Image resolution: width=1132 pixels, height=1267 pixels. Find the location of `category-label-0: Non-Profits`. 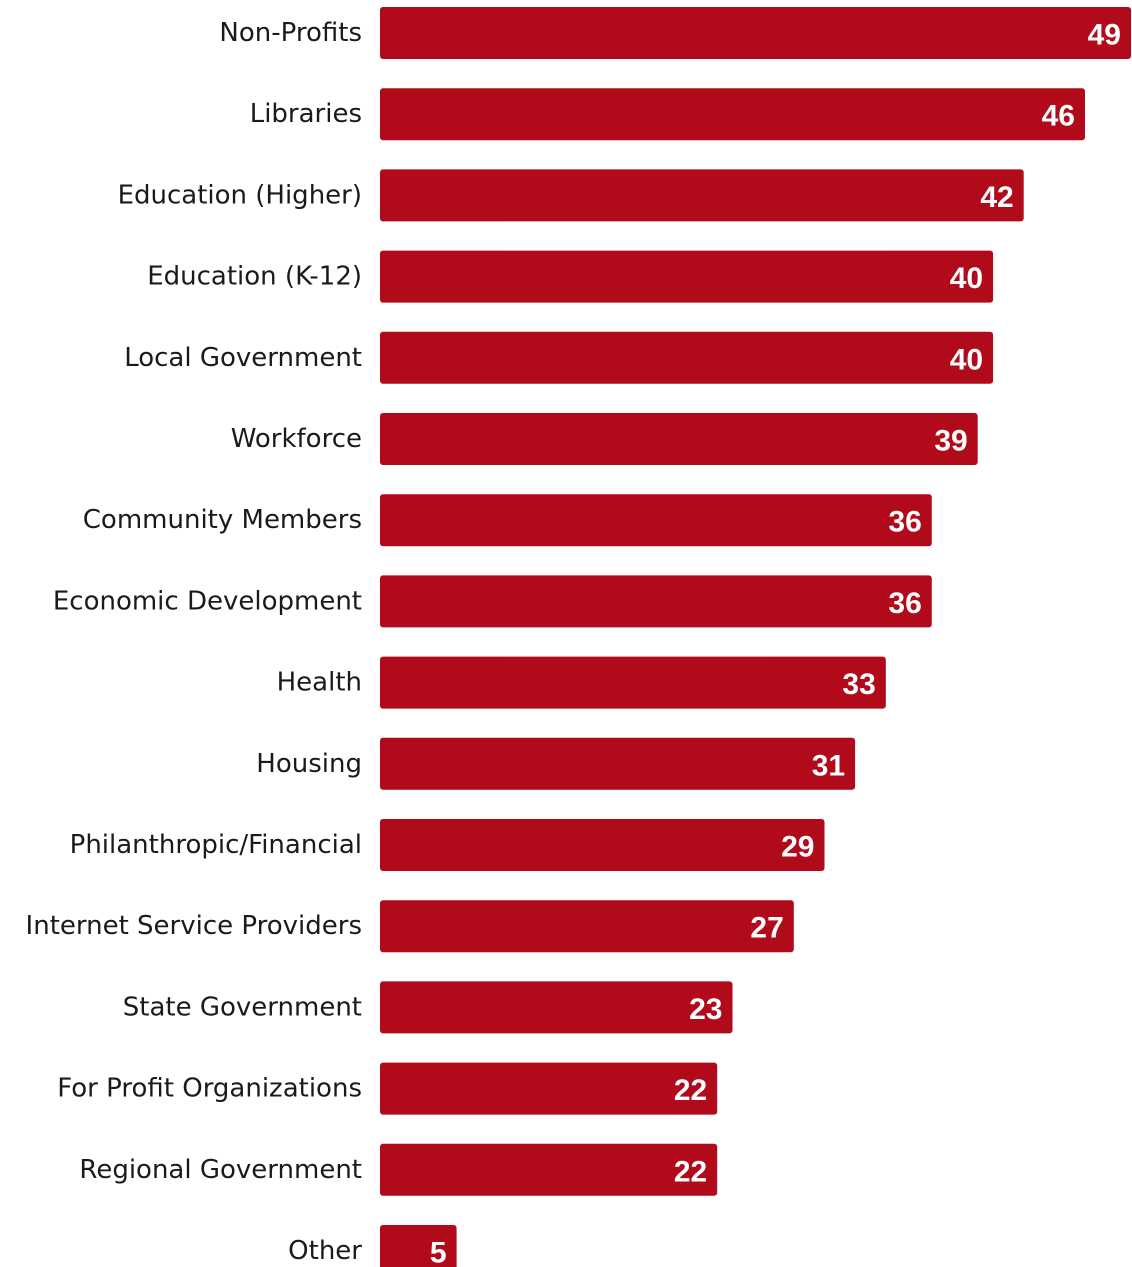

category-label-0: Non-Profits is located at coordinates (290, 33).